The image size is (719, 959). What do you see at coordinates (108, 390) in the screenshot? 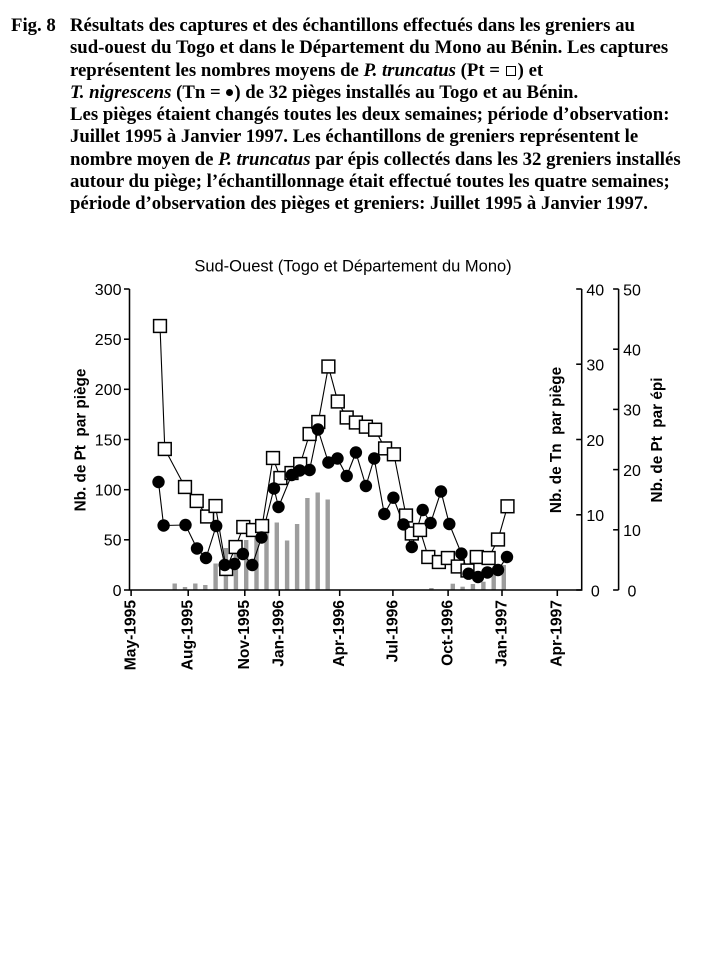
I see `svg-text: 200` at bounding box center [108, 390].